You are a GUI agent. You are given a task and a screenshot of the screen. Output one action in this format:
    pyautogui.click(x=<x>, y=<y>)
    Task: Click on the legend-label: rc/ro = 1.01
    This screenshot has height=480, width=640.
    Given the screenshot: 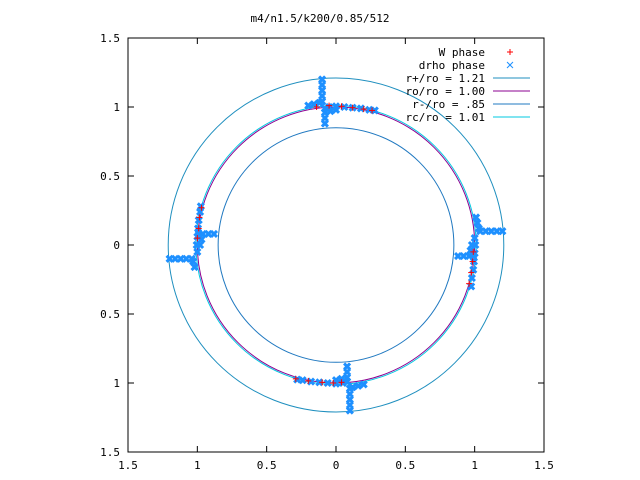 What is the action you would take?
    pyautogui.click(x=445, y=117)
    